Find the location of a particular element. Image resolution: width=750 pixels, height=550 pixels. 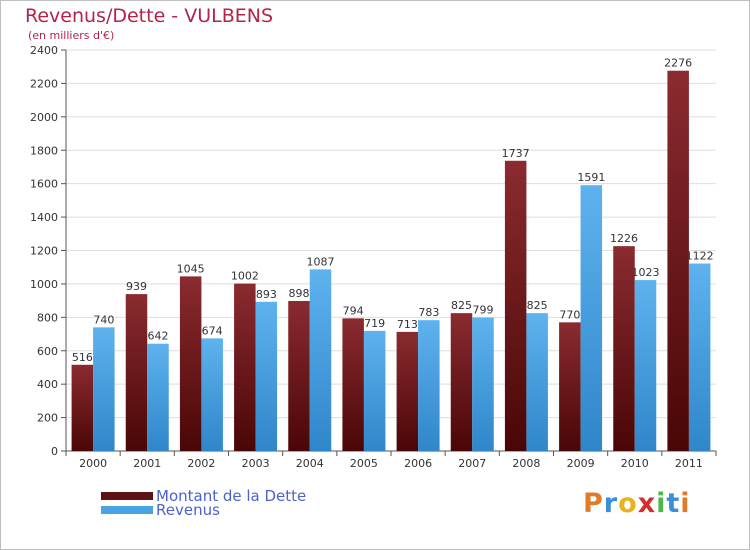

data-label-debt: 1737 is located at coordinates (516, 153).